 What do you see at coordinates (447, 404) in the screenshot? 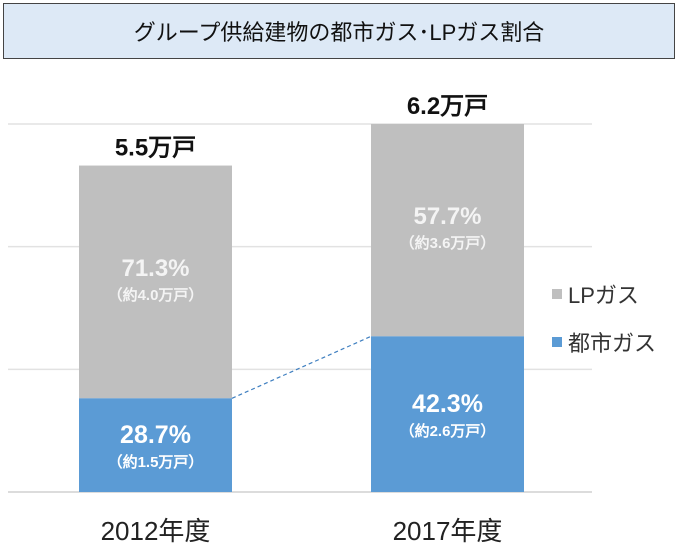
I see `data-label-citygas: 42.3%` at bounding box center [447, 404].